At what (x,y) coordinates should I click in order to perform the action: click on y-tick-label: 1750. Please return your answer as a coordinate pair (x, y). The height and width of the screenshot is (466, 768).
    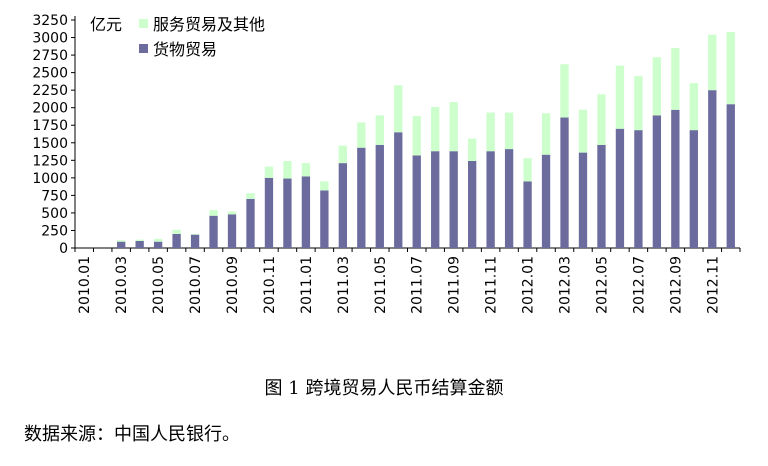
    Looking at the image, I should click on (50, 126).